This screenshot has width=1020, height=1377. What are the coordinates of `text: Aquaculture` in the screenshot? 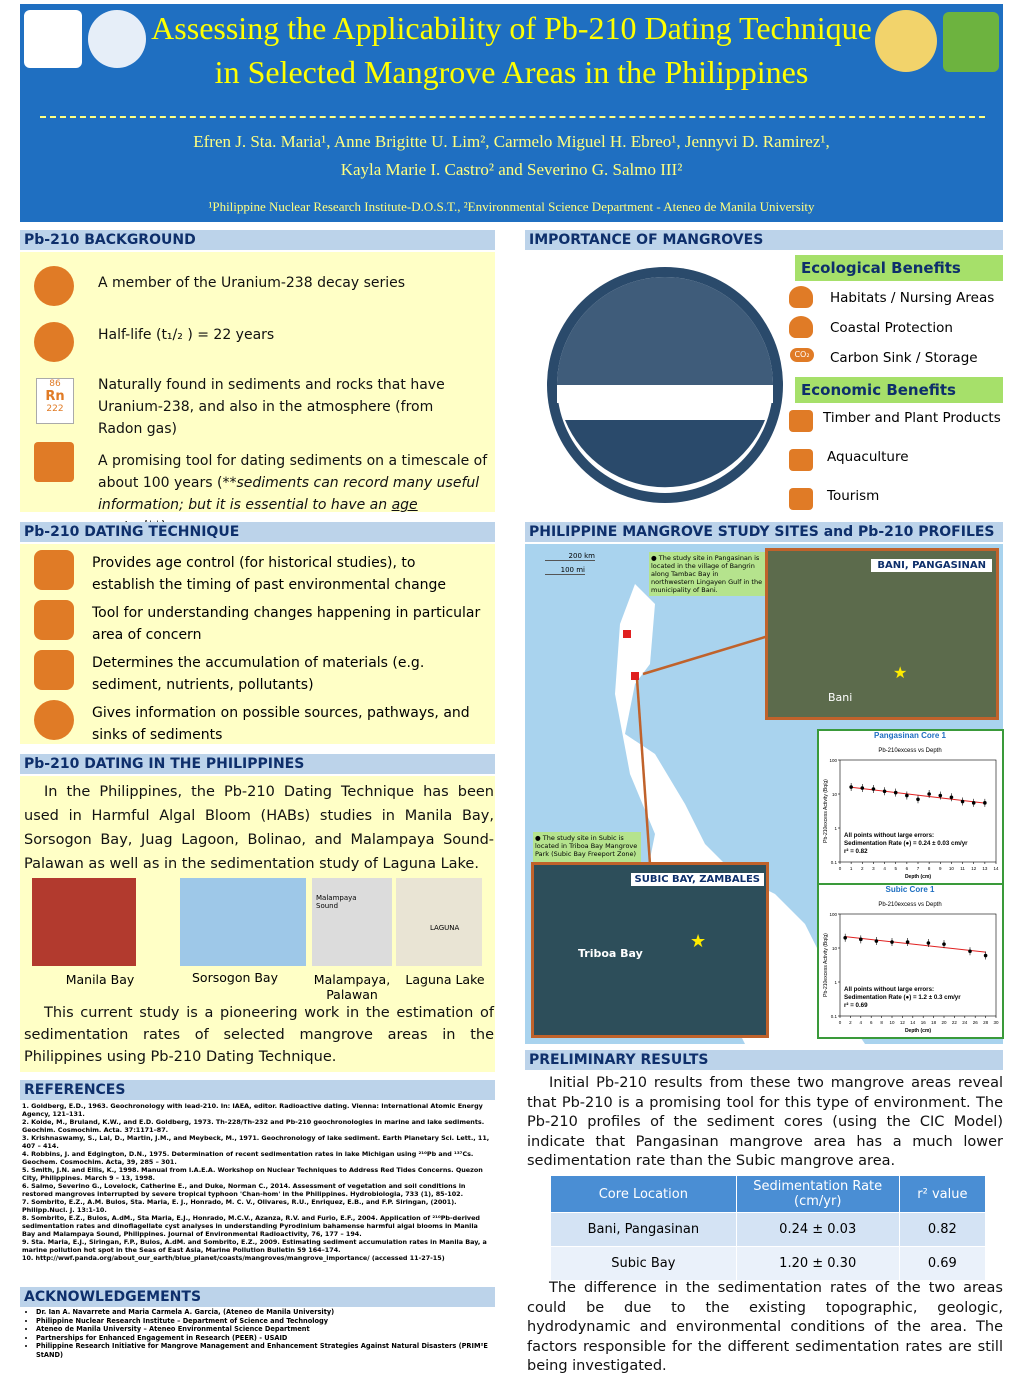 It's located at (868, 457).